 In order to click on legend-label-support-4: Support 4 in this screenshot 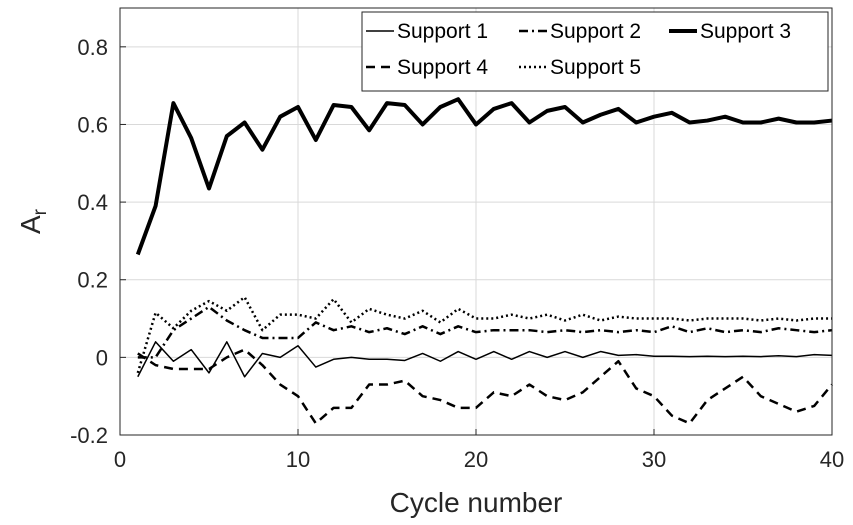, I will do `click(442, 67)`.